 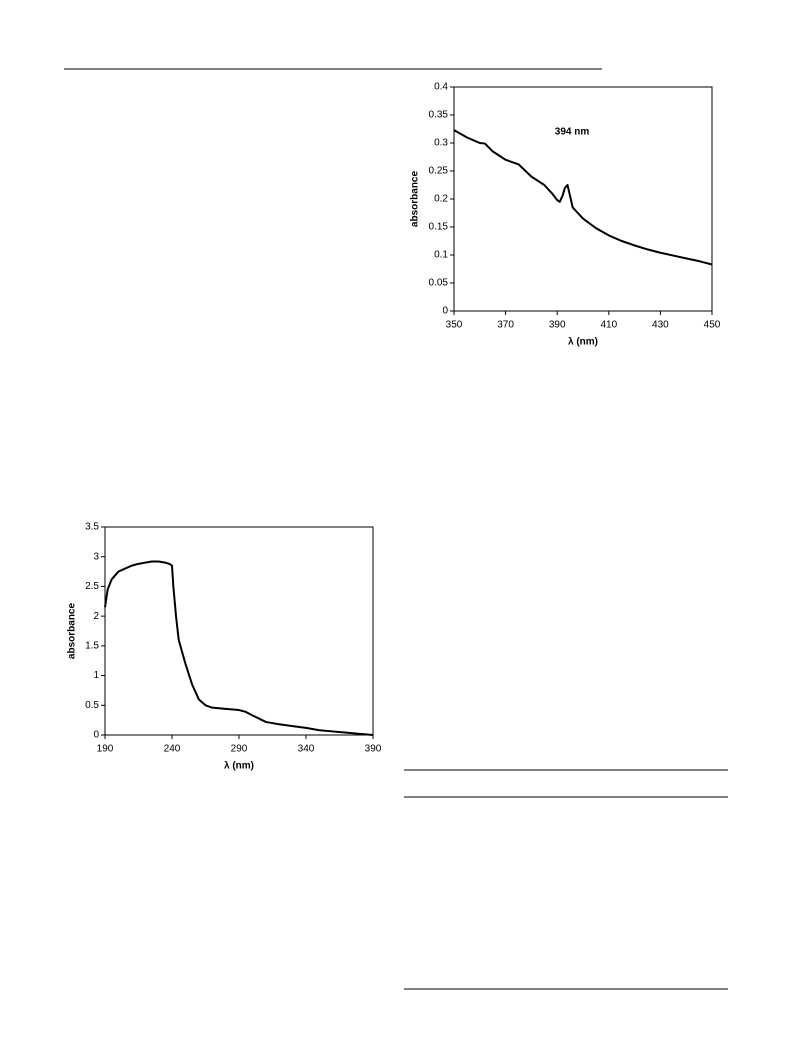 What do you see at coordinates (441, 87) in the screenshot?
I see `y-tick-label: 0.4` at bounding box center [441, 87].